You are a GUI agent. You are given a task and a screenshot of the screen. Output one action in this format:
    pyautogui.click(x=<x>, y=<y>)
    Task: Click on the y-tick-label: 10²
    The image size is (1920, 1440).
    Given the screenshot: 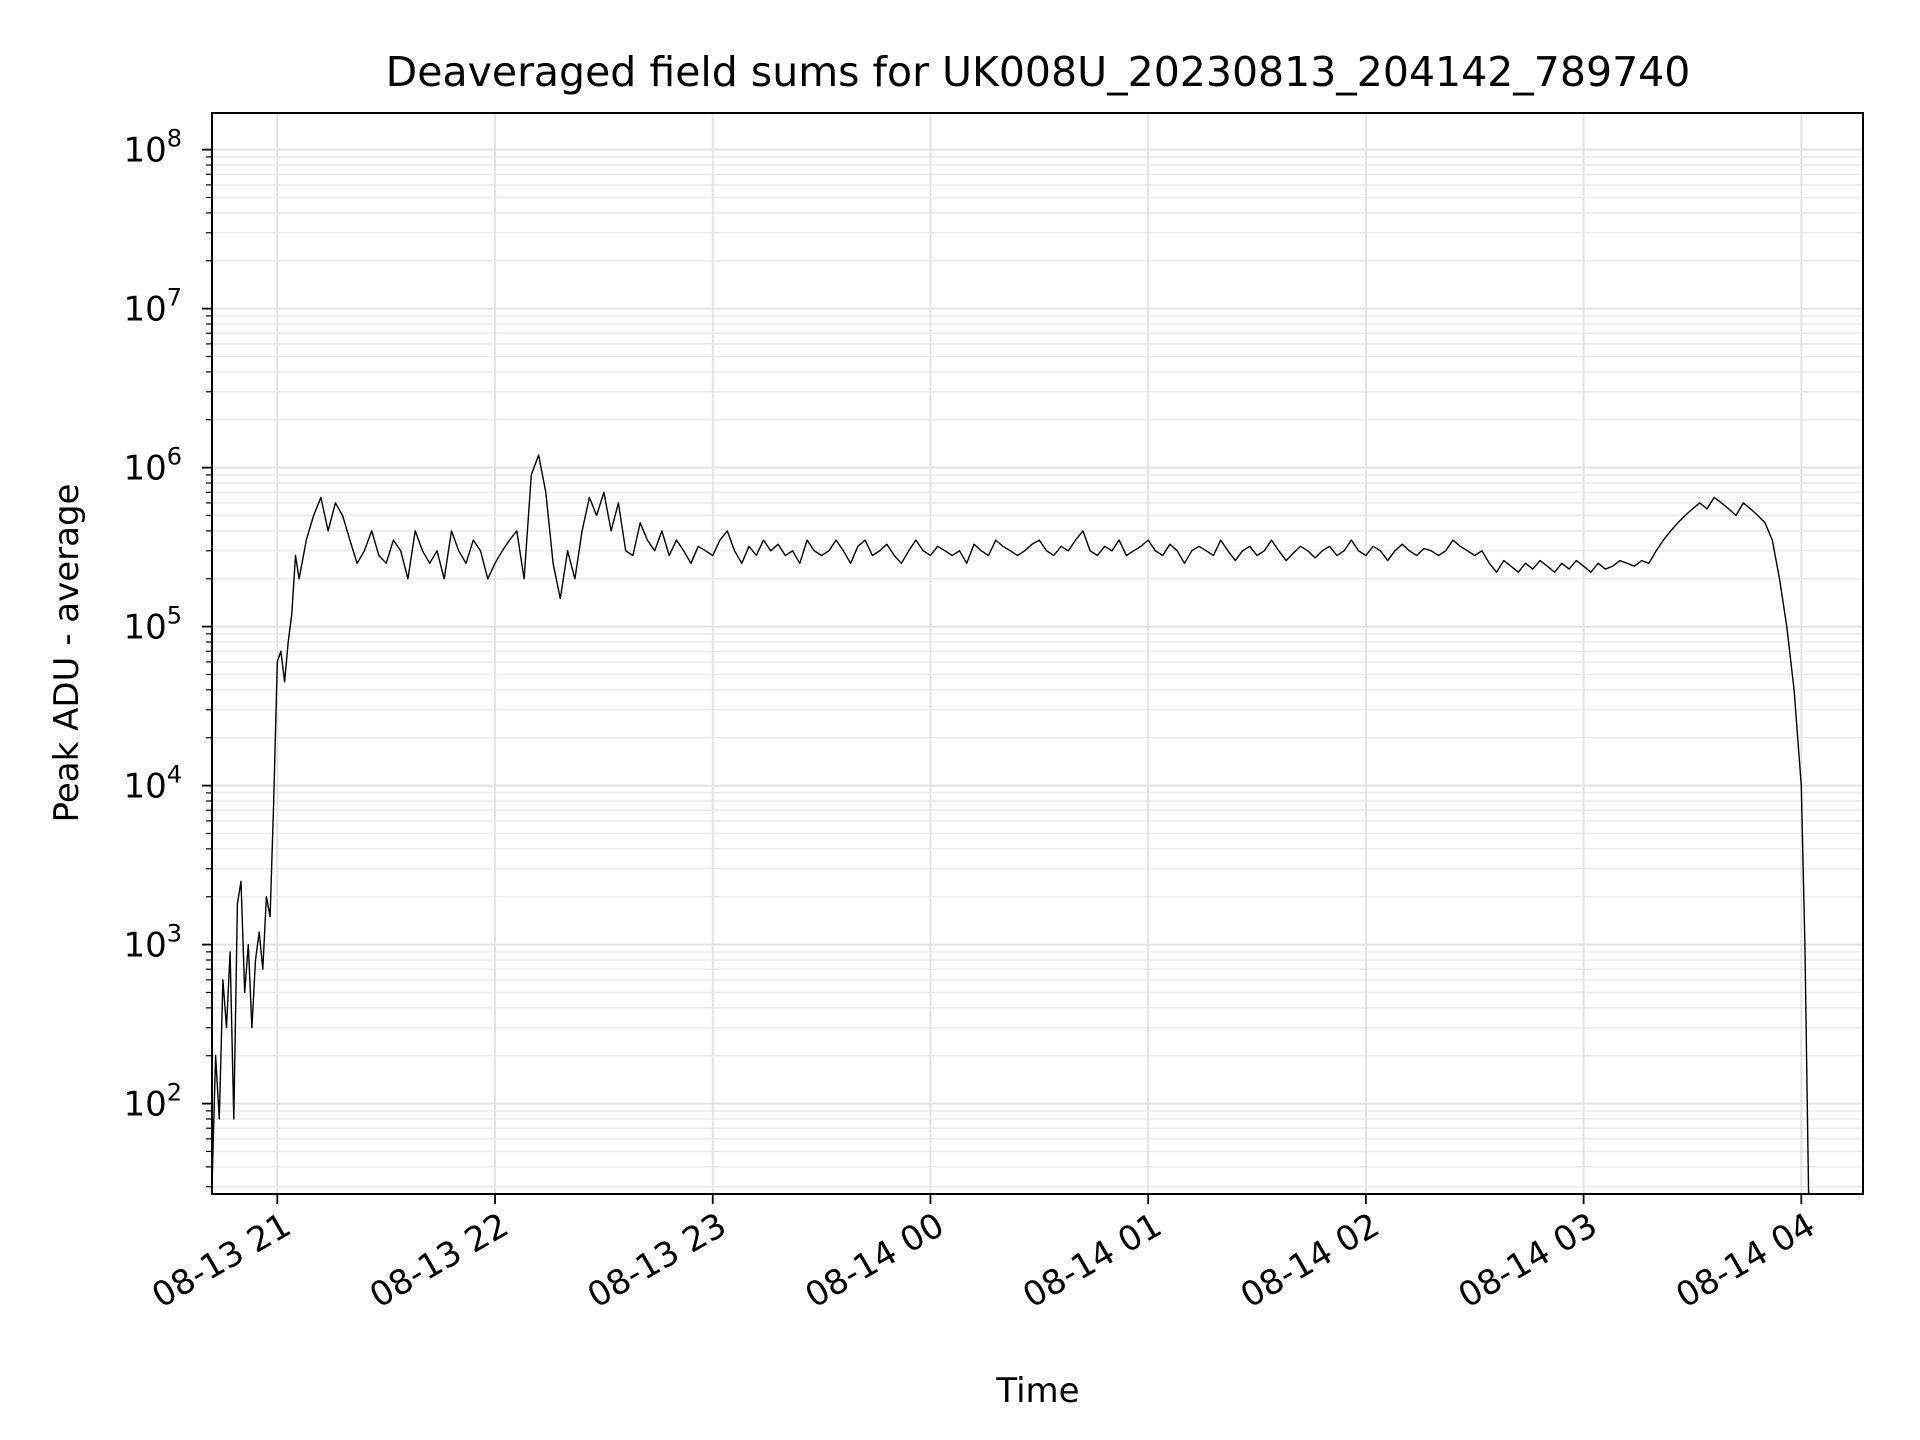 What is the action you would take?
    pyautogui.click(x=152, y=1102)
    